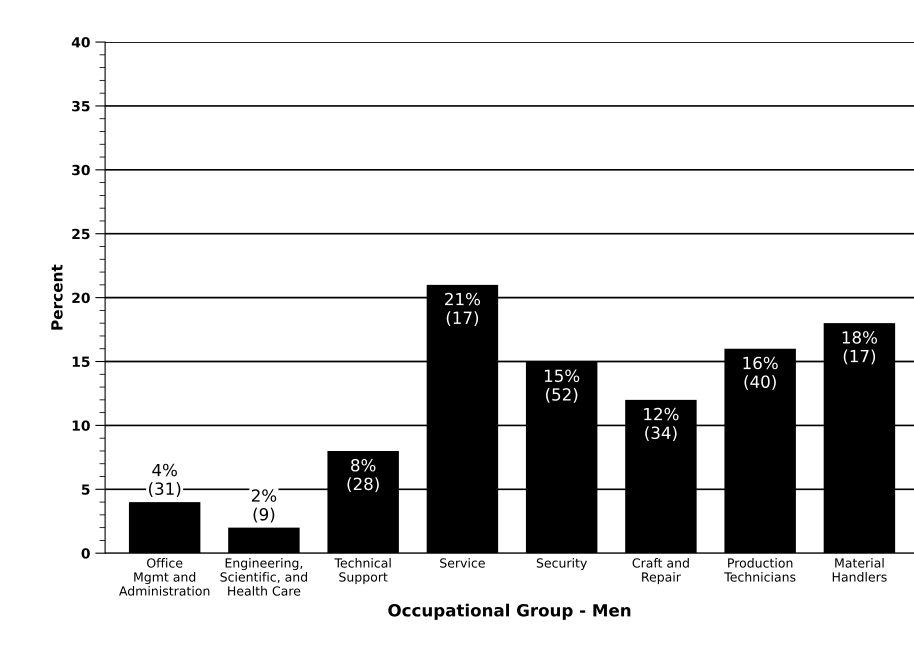 This screenshot has width=914, height=647. Describe the element at coordinates (462, 309) in the screenshot. I see `data-label: 21% (17)` at that location.